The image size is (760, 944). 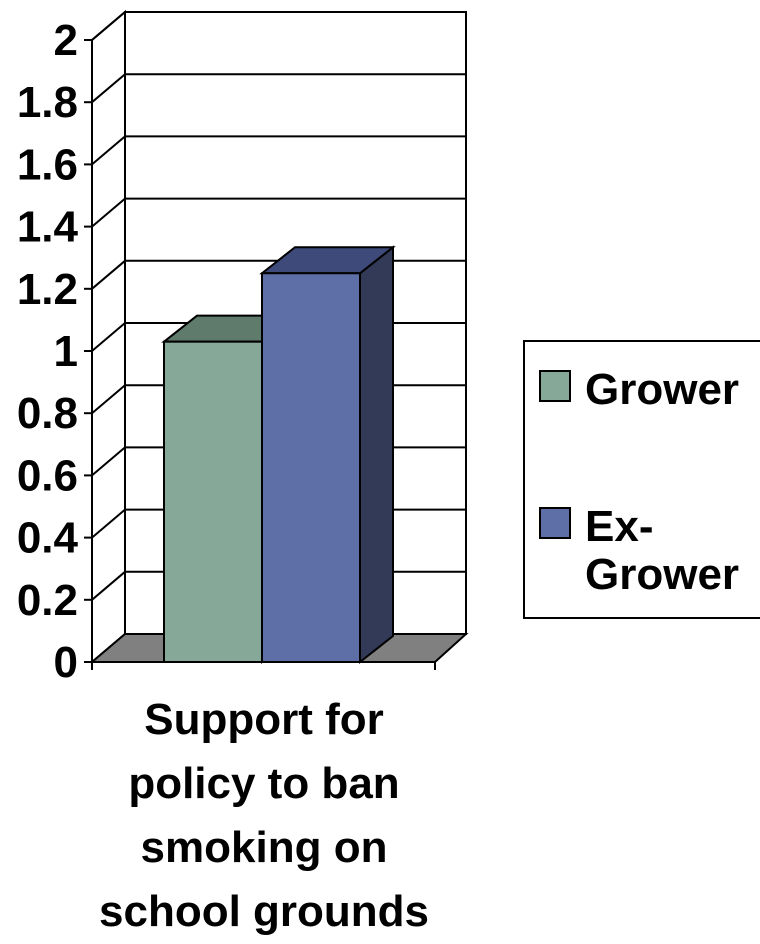 What do you see at coordinates (47, 164) in the screenshot?
I see `y-tick-label: 1.6` at bounding box center [47, 164].